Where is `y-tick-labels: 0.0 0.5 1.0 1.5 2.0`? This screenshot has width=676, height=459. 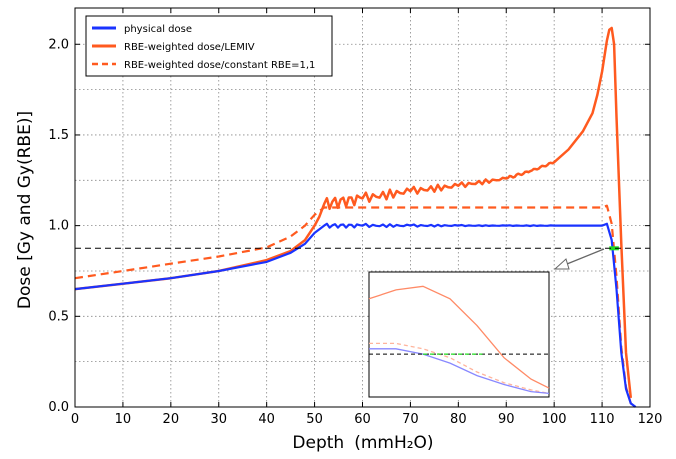 y-tick-labels: 0.0 0.5 1.0 1.5 2.0 is located at coordinates (58, 226).